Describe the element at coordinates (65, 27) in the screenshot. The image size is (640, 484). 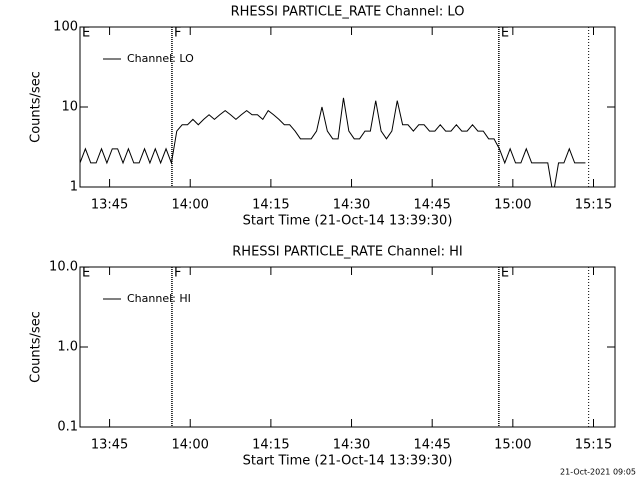
I see `y-tick-label: 100` at that location.